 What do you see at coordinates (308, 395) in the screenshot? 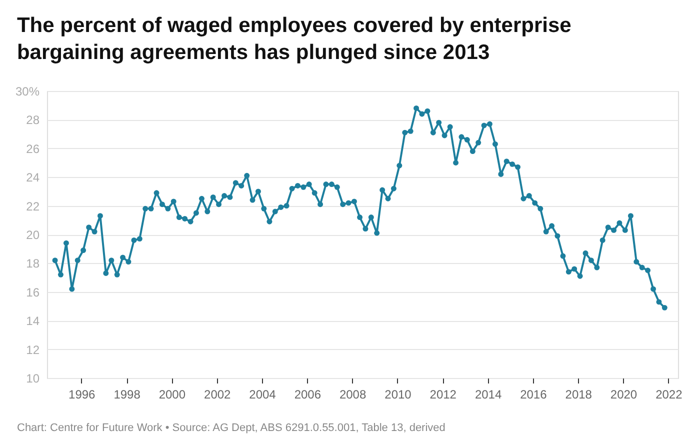
I see `x-tick-label: 2006` at bounding box center [308, 395].